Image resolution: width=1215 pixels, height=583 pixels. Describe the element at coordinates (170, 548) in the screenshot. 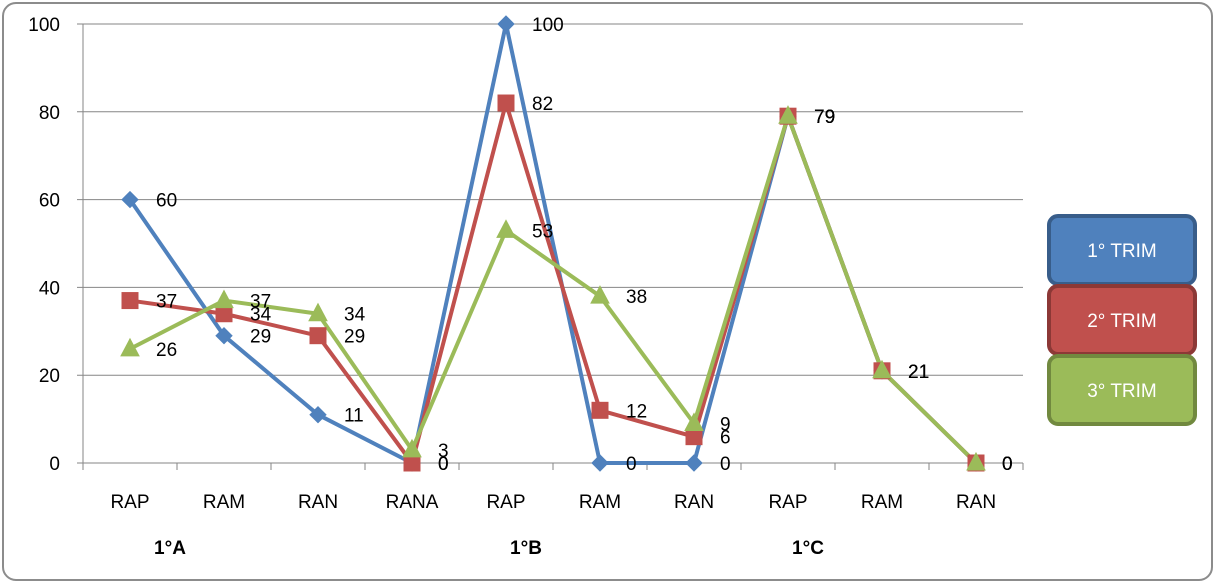

I see `group-label: 1°A` at that location.